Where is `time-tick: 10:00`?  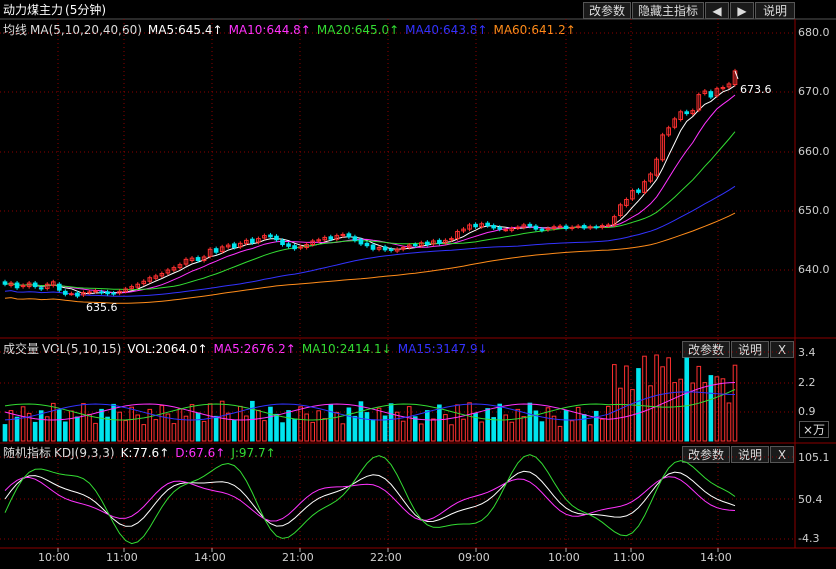
time-tick: 10:00 is located at coordinates (564, 557).